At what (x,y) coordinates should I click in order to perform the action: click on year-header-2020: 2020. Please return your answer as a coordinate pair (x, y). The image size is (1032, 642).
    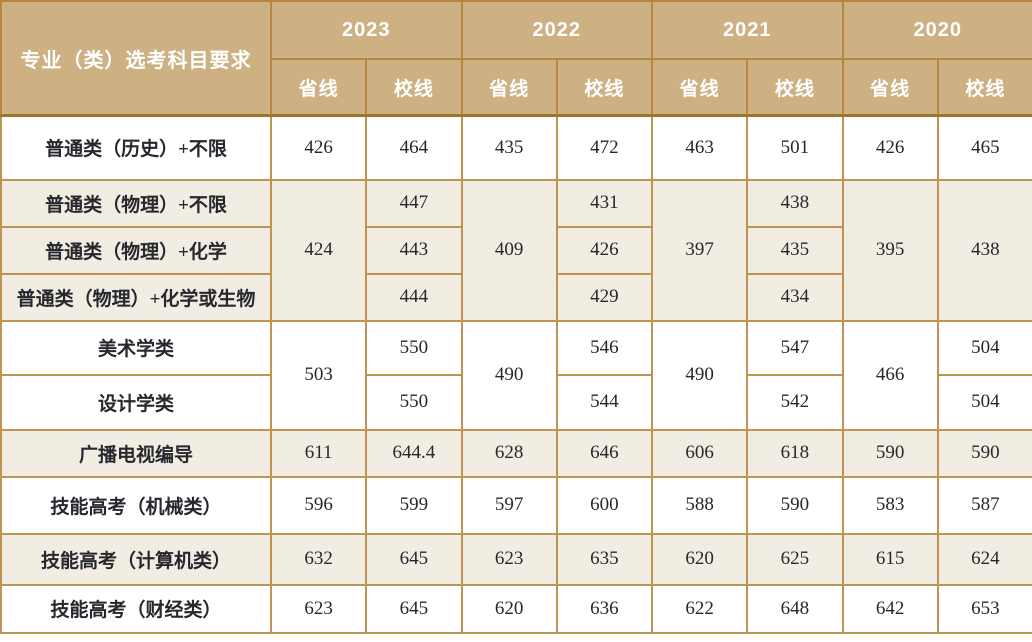
    Looking at the image, I should click on (936, 30).